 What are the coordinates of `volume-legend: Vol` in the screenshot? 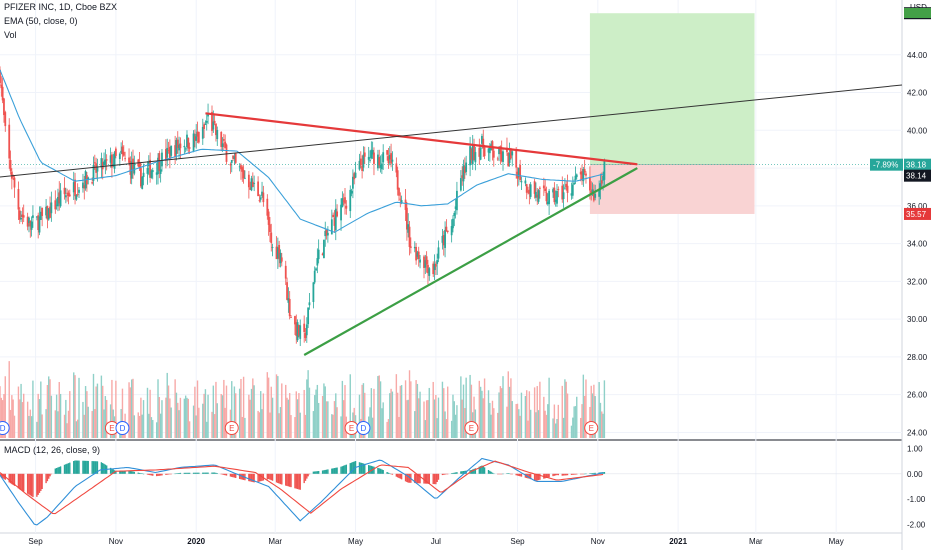 It's located at (10, 35).